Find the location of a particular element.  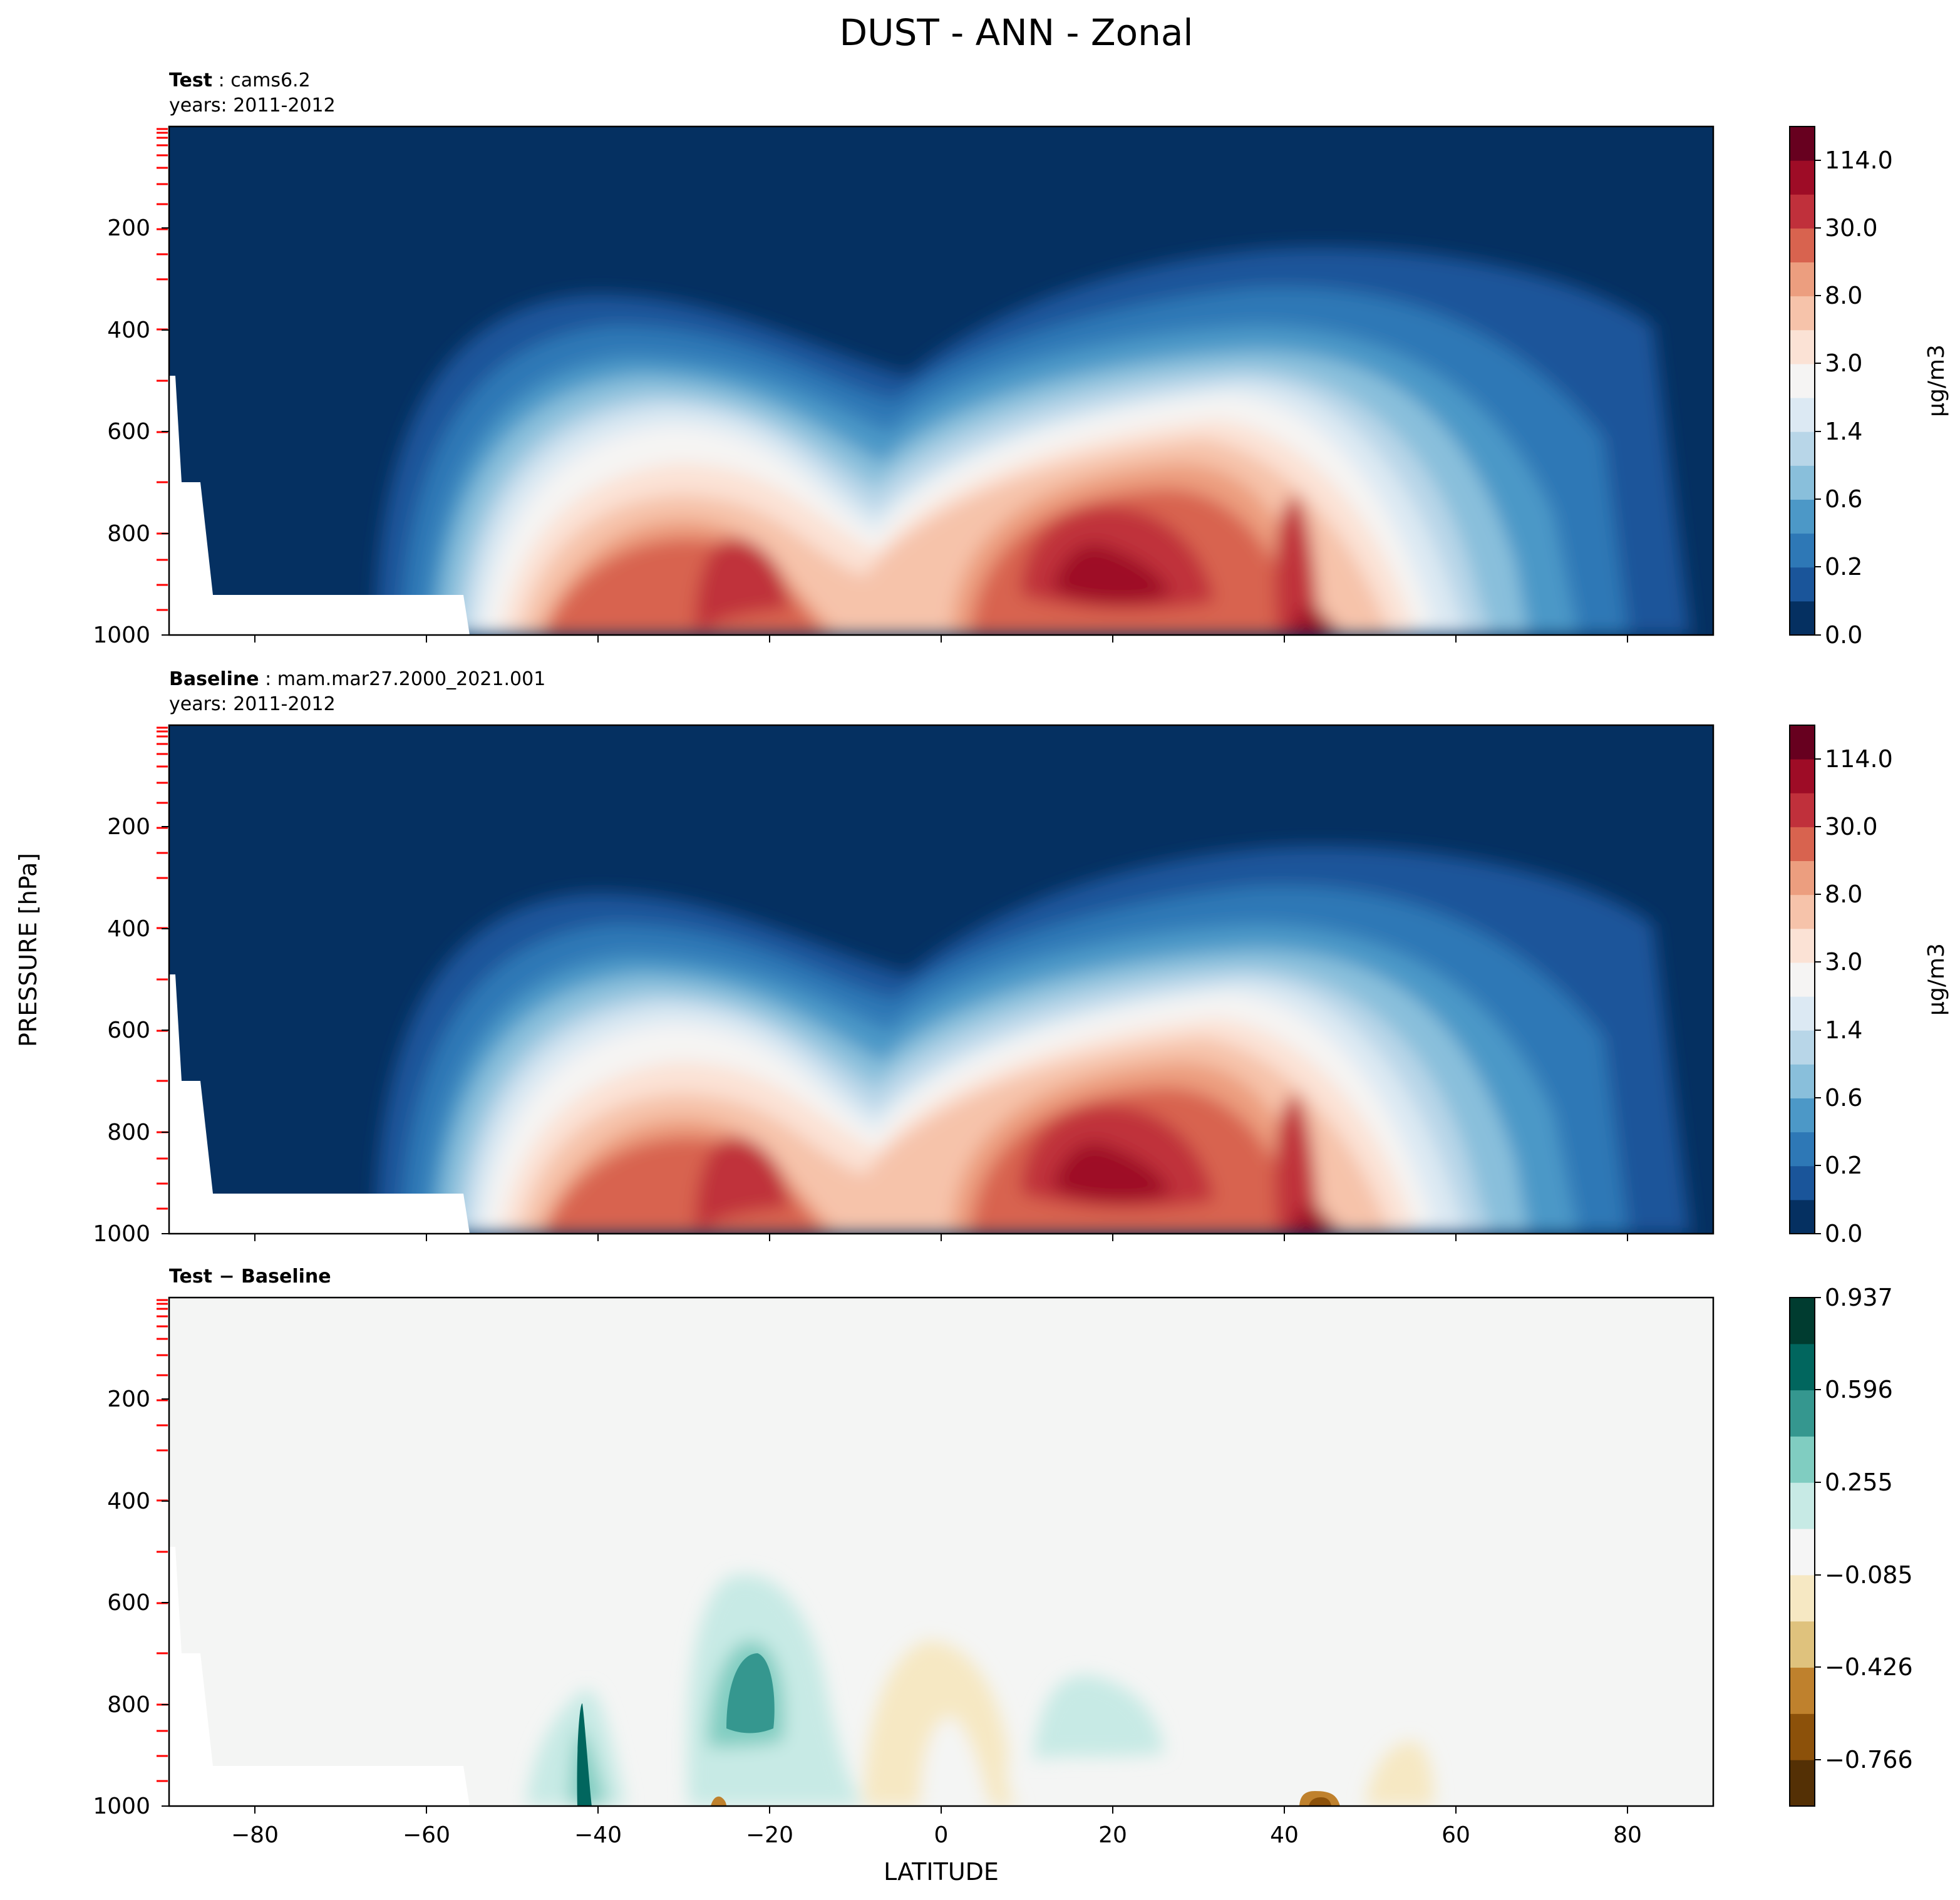

figure-title: DUST - ANN - Zonal is located at coordinates (1016, 32).